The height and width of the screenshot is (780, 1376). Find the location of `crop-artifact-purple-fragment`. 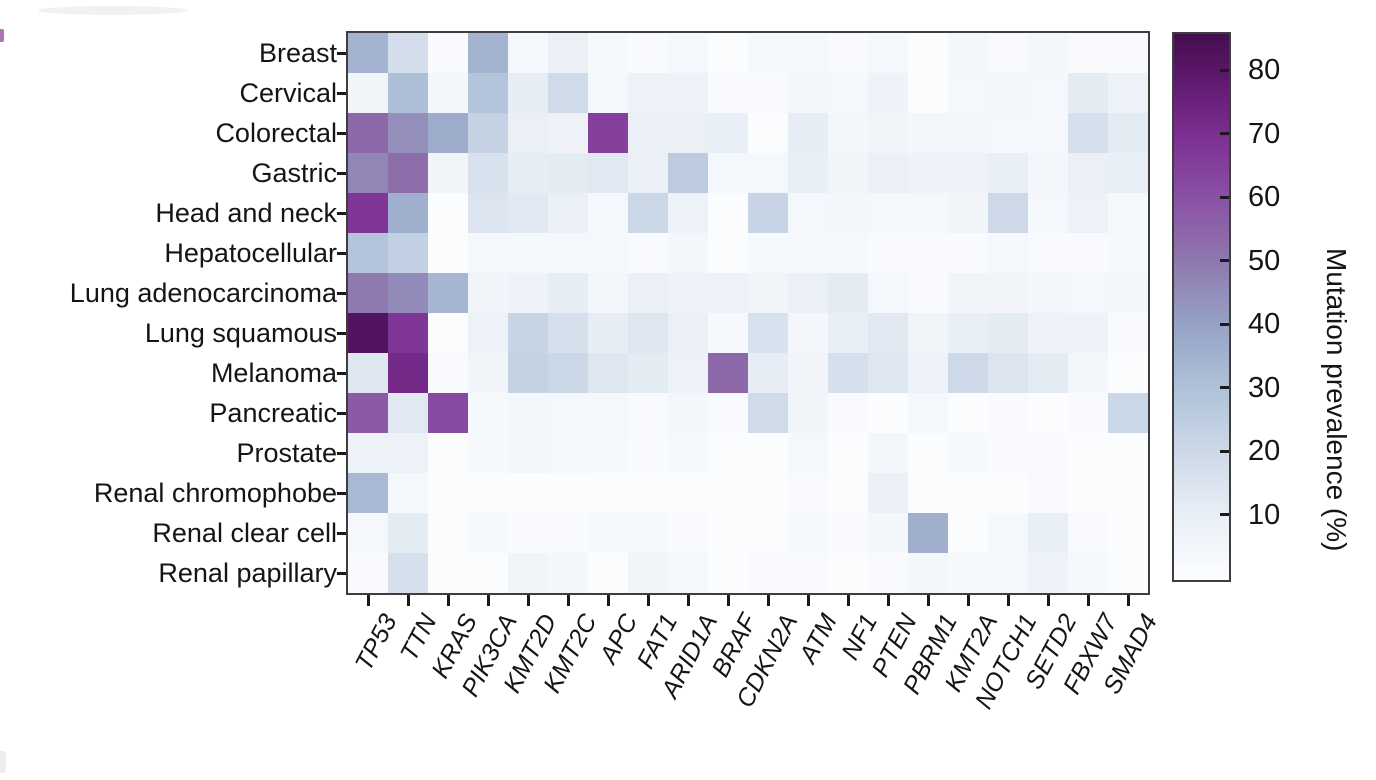

crop-artifact-purple-fragment is located at coordinates (2, 35).